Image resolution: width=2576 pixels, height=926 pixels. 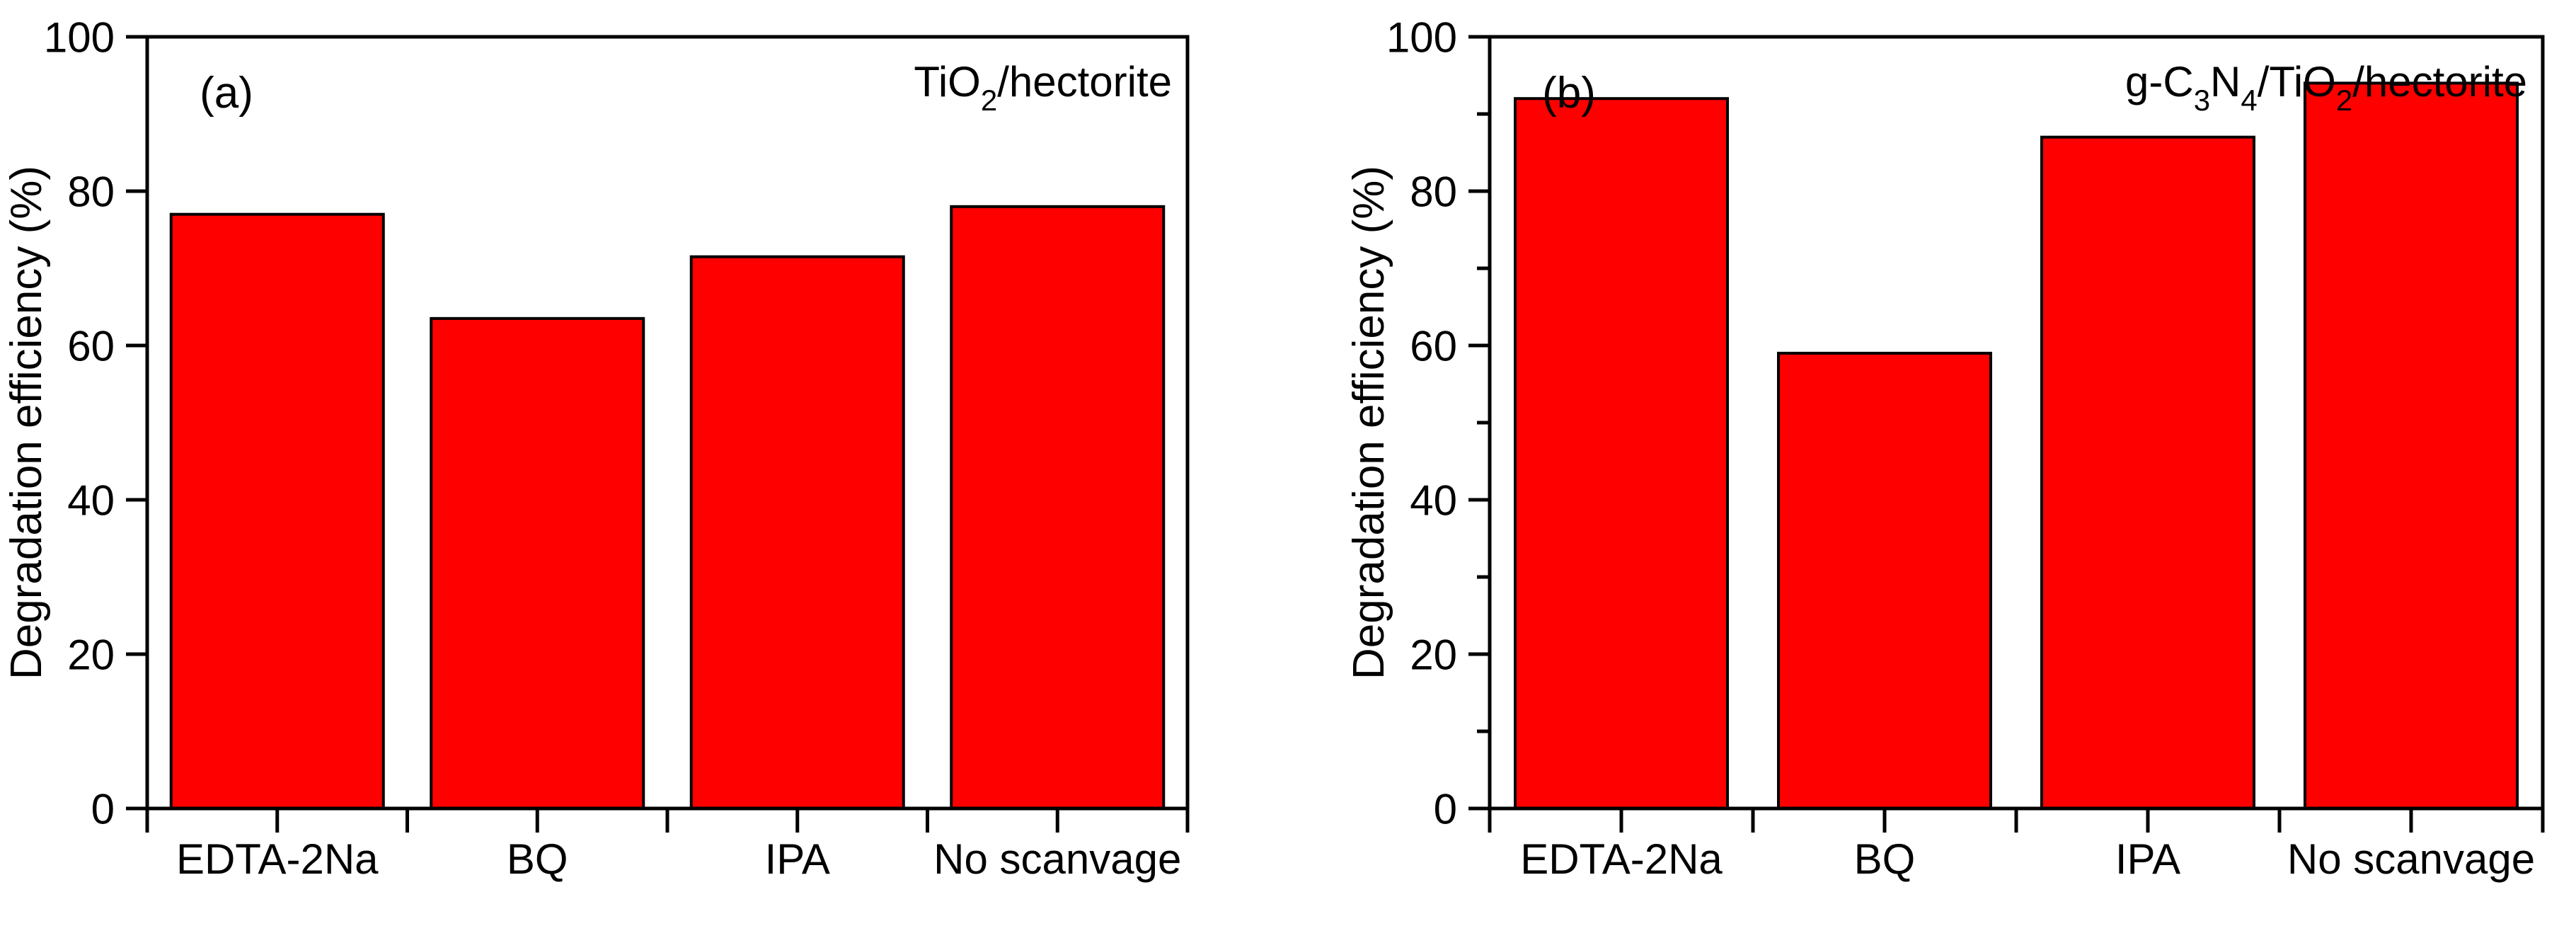 What do you see at coordinates (2326, 88) in the screenshot?
I see `sample-annotation: g-C3N4/TiO2/hectorite` at bounding box center [2326, 88].